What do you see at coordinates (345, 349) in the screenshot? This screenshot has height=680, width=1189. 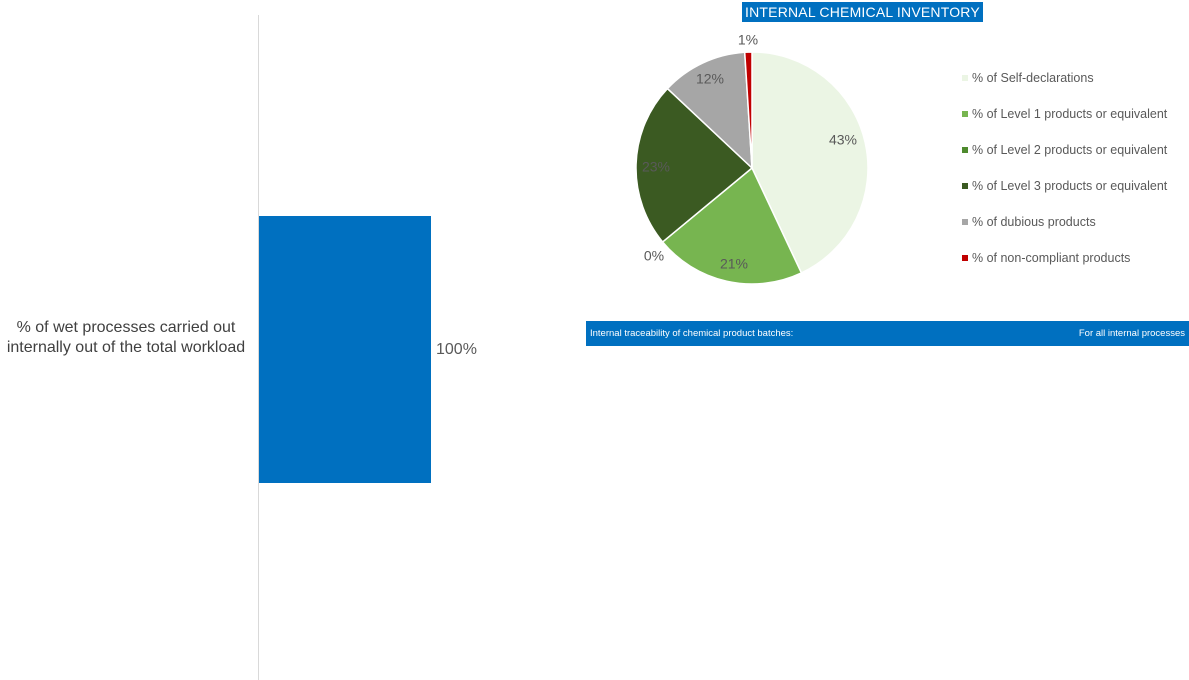 I see `bar-wet-processes` at bounding box center [345, 349].